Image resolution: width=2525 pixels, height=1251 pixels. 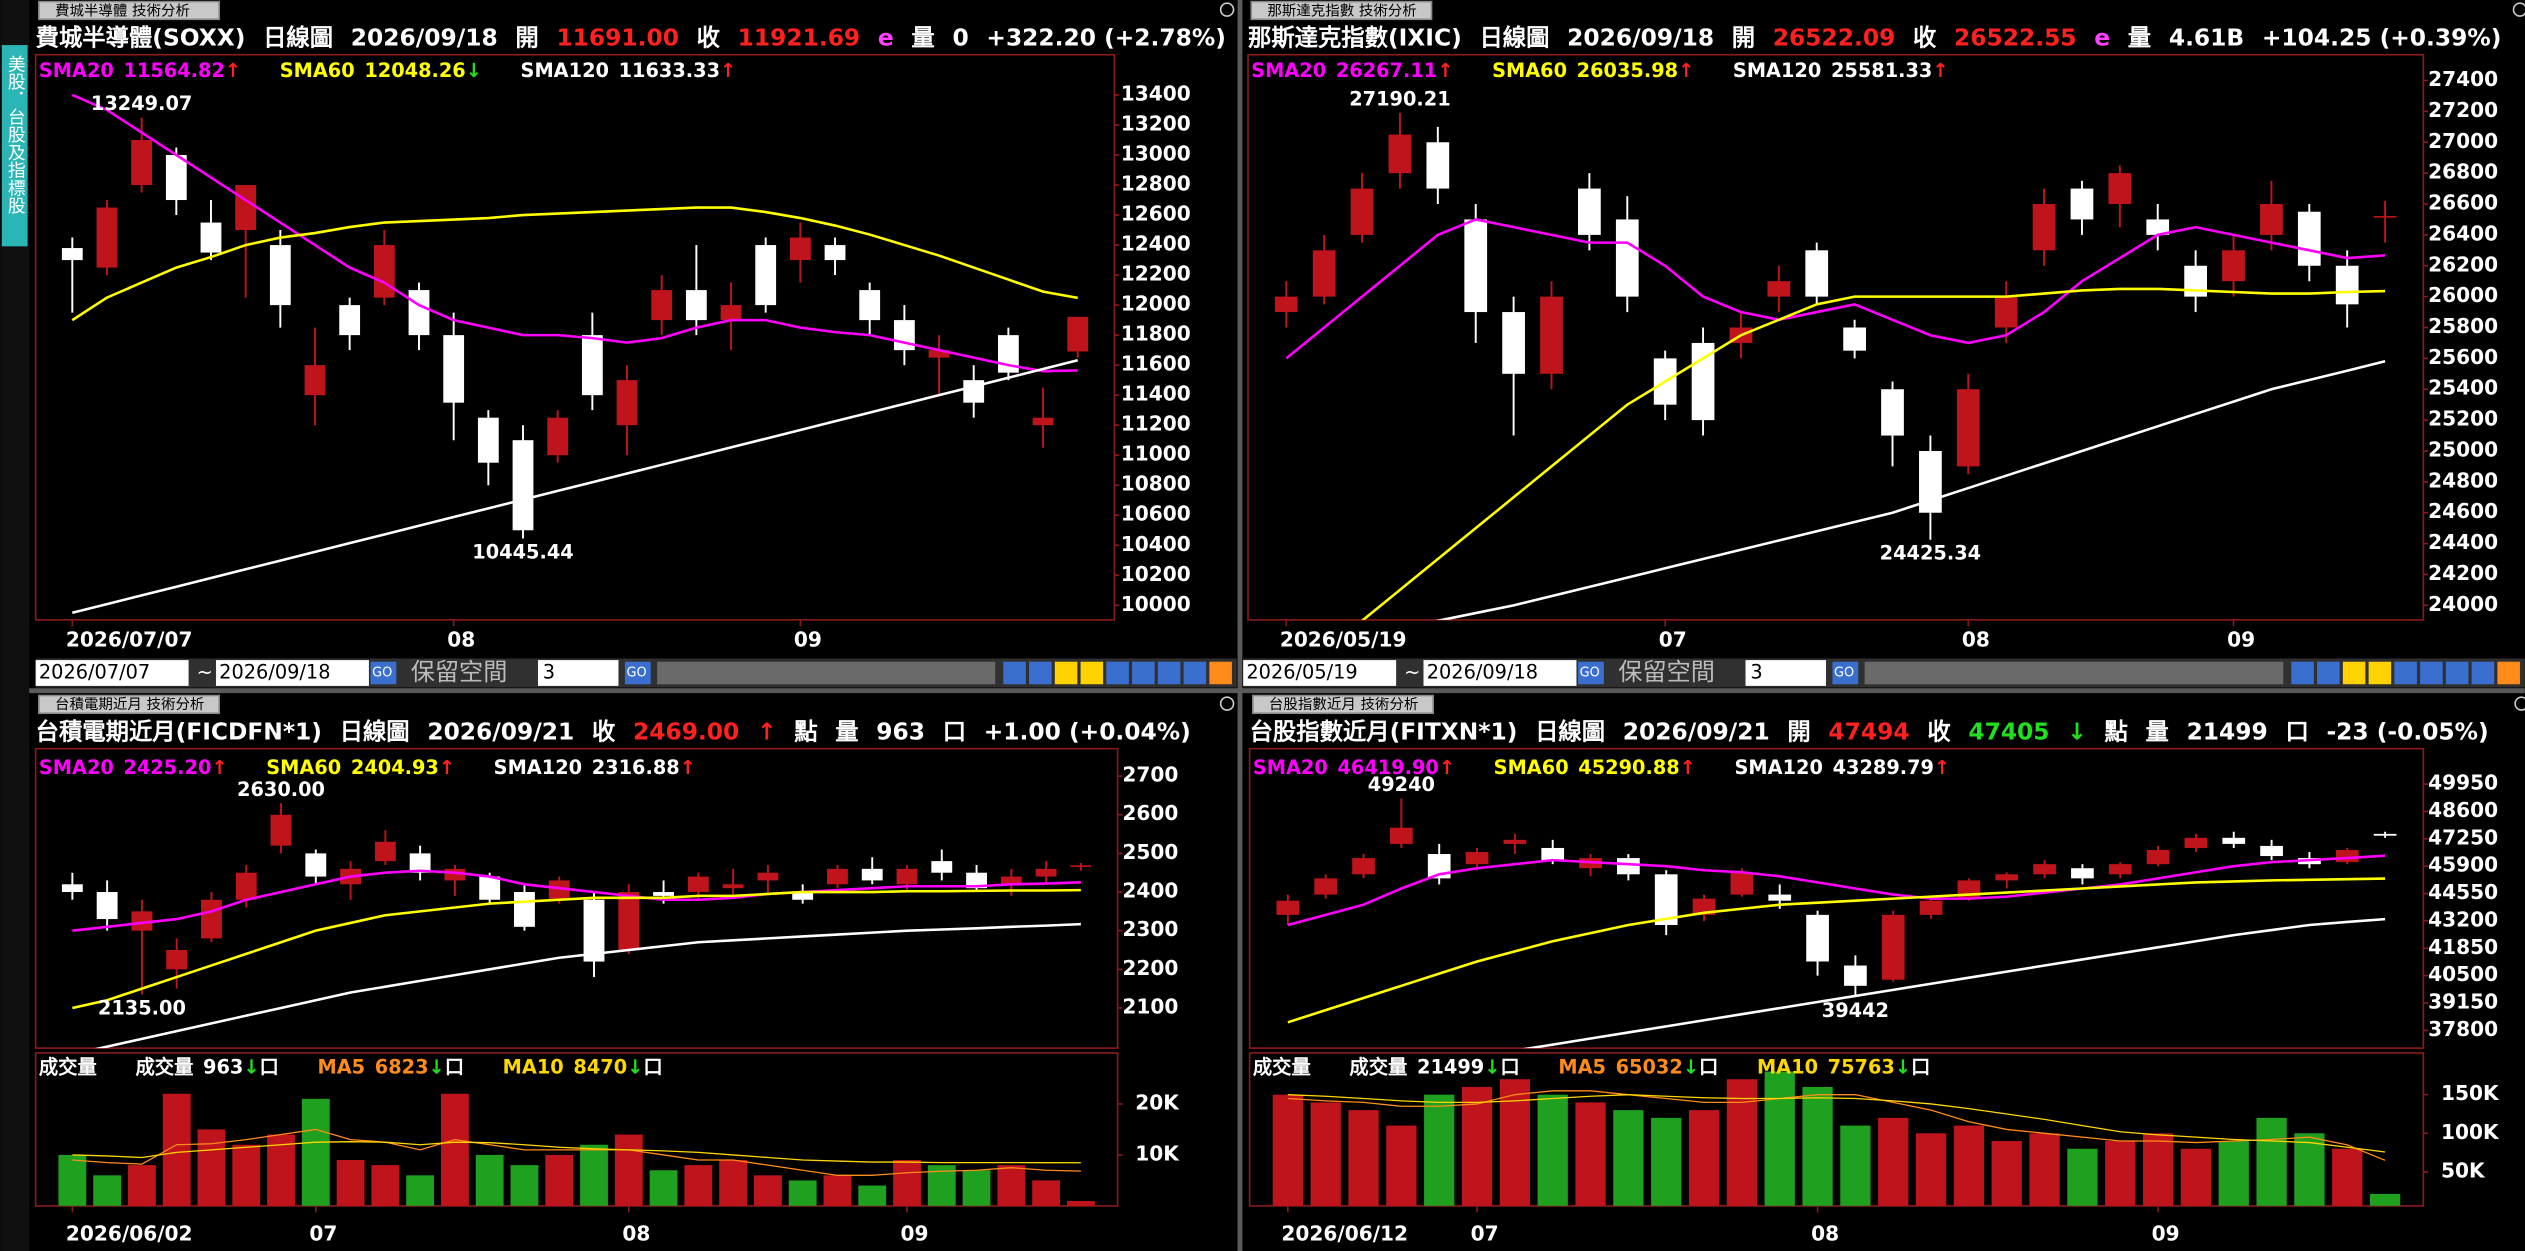 I want to click on y-tick-label: 10000, so click(x=1156, y=604).